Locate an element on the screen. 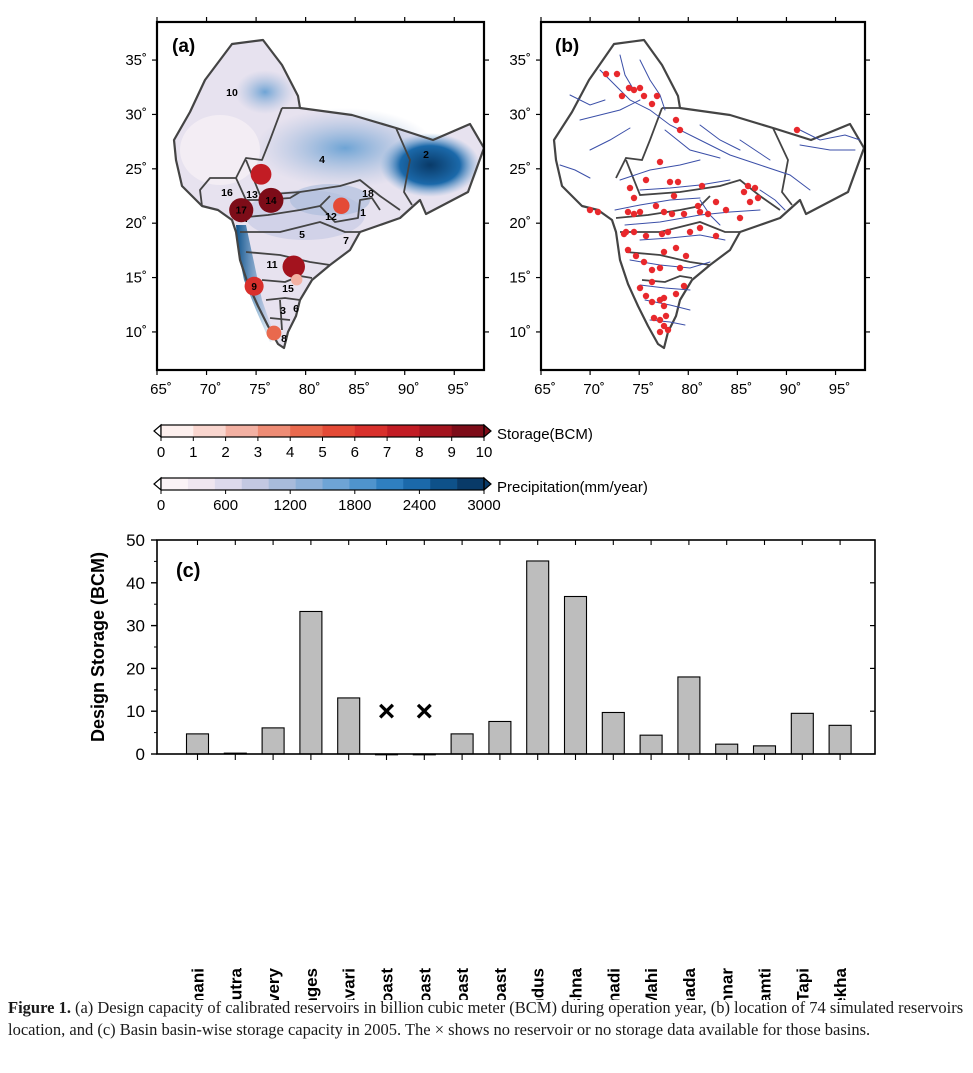 The image size is (973, 1073). river-network is located at coordinates (710, 190).